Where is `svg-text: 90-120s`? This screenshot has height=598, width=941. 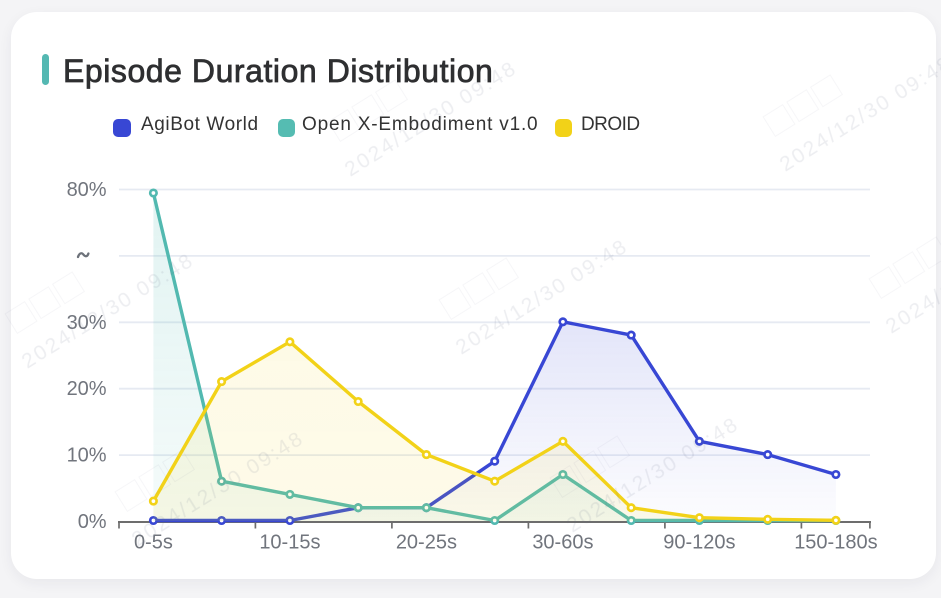
svg-text: 90-120s is located at coordinates (699, 542).